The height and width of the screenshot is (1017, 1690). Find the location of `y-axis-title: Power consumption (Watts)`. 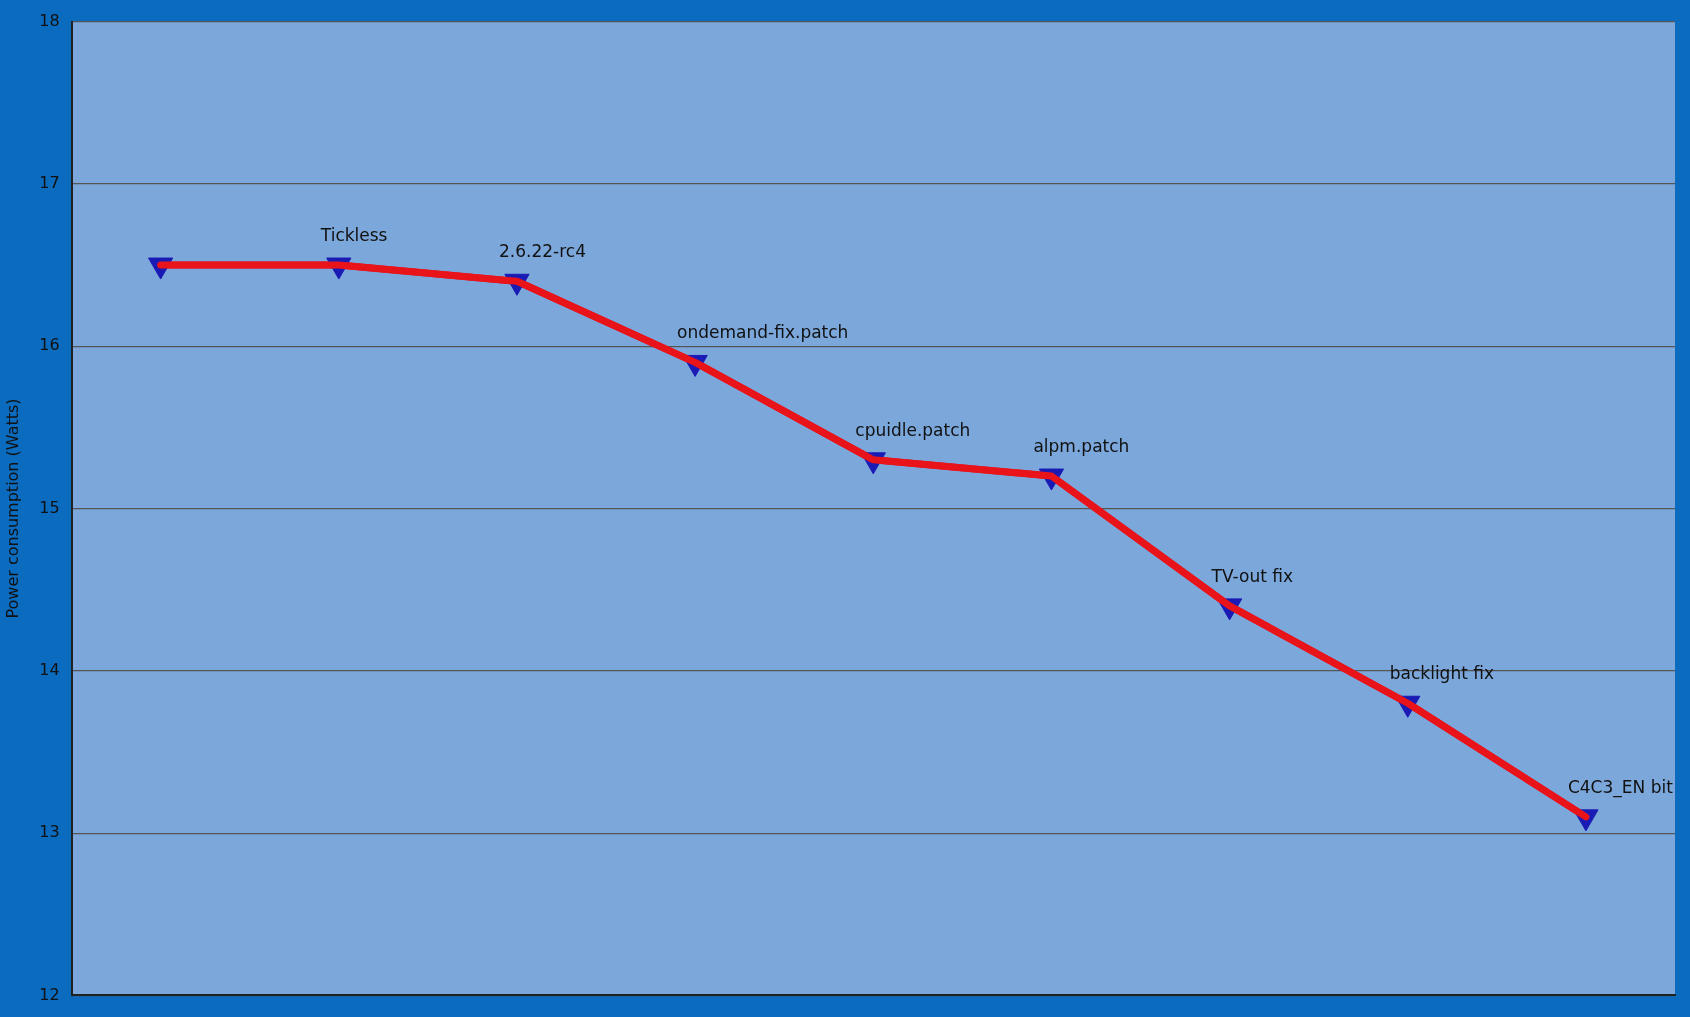

y-axis-title: Power consumption (Watts) is located at coordinates (12, 508).